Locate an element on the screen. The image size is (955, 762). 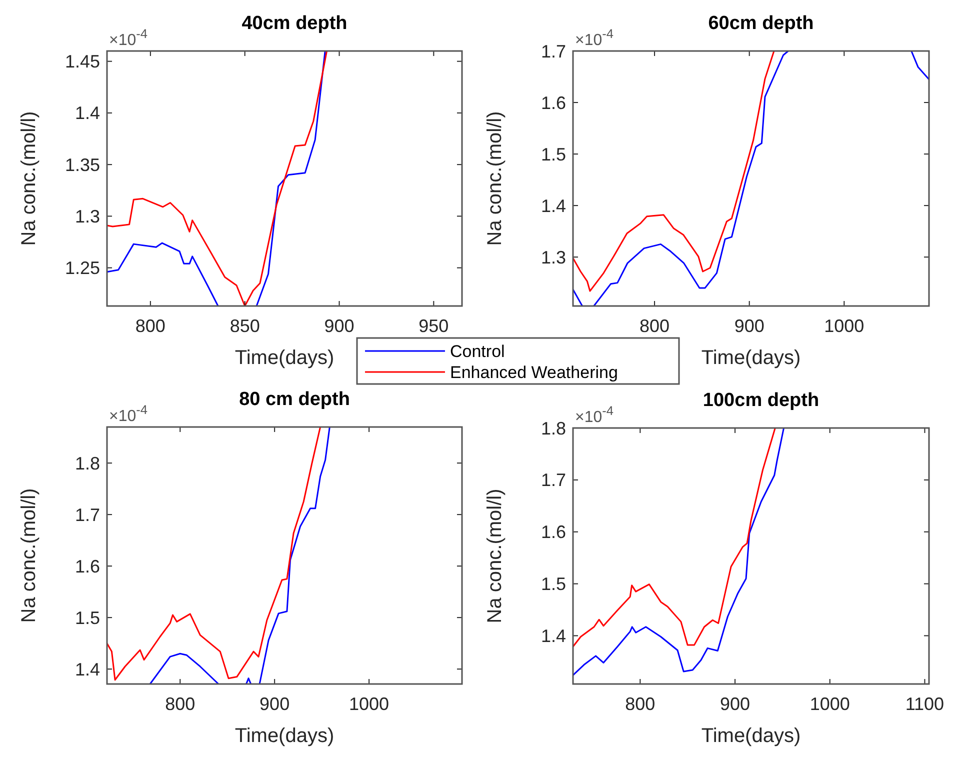
x-tick-label: 950 is located at coordinates (433, 326).